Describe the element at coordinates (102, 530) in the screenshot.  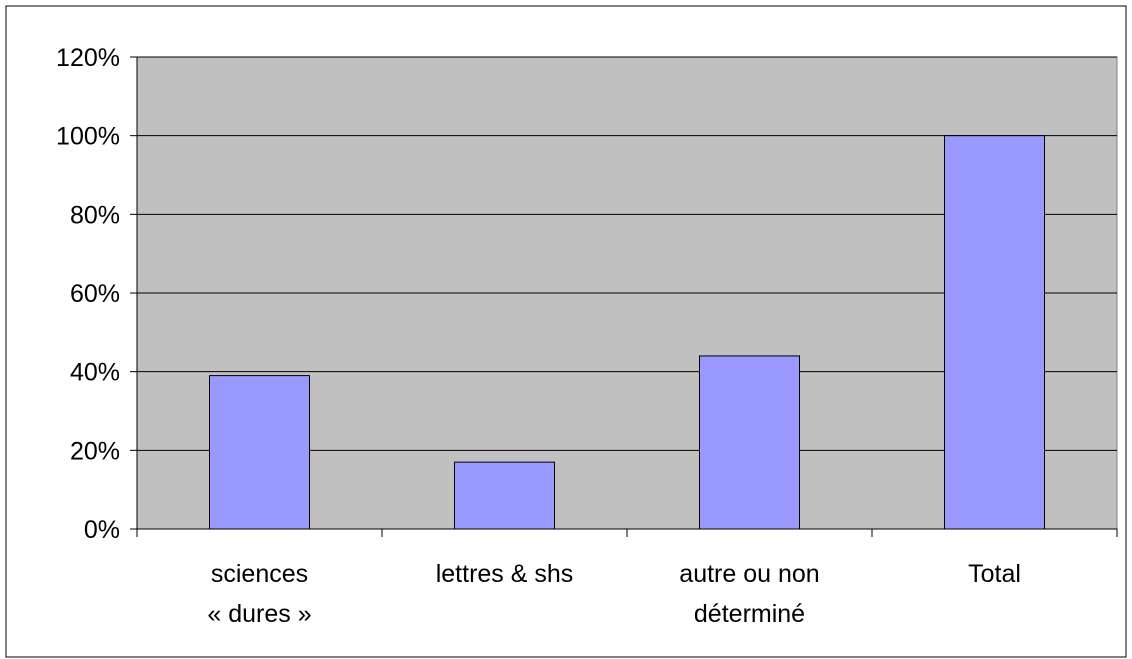
I see `y-tick-label: 0%` at that location.